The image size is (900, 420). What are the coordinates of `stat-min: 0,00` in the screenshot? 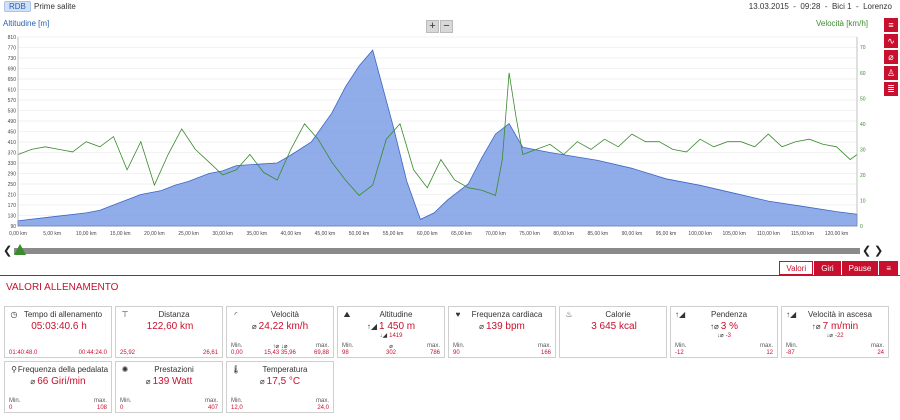 It's located at (237, 353).